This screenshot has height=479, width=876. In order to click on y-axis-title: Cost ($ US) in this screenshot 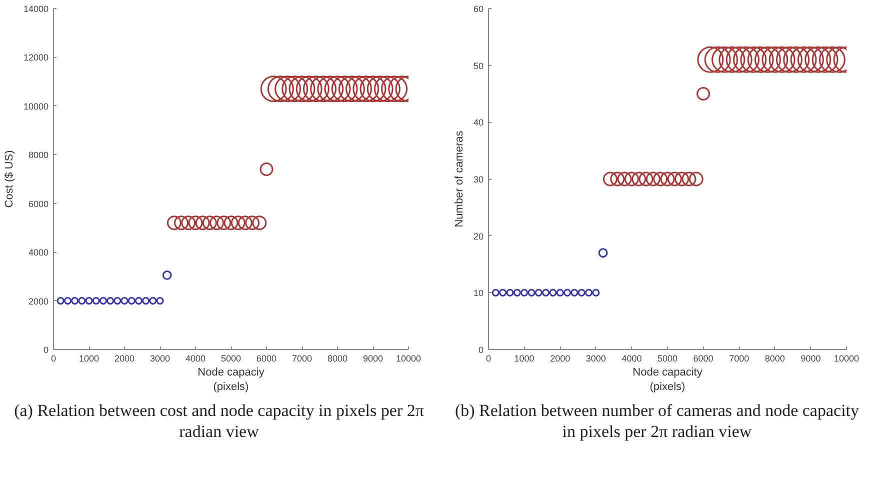, I will do `click(9, 179)`.